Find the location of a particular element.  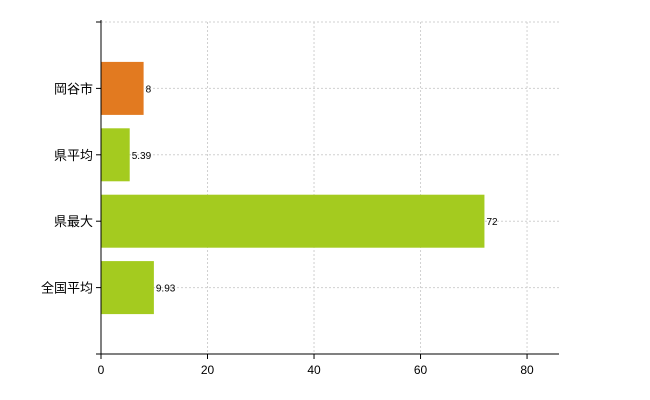

x-tick-label: 40 is located at coordinates (314, 370).